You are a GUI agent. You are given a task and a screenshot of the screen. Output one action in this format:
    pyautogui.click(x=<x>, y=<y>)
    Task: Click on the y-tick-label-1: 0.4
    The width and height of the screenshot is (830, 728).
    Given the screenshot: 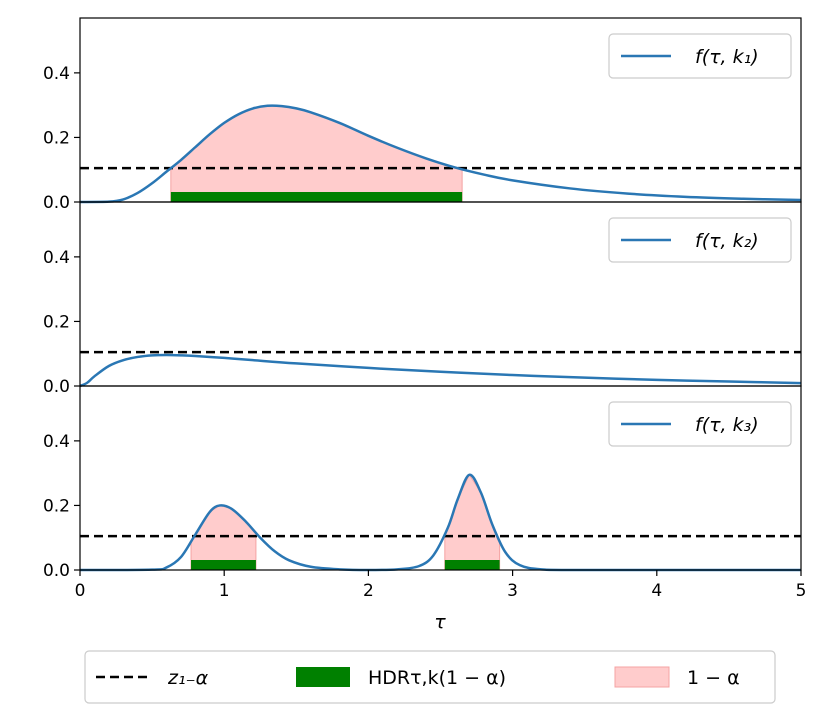 What is the action you would take?
    pyautogui.click(x=56, y=74)
    